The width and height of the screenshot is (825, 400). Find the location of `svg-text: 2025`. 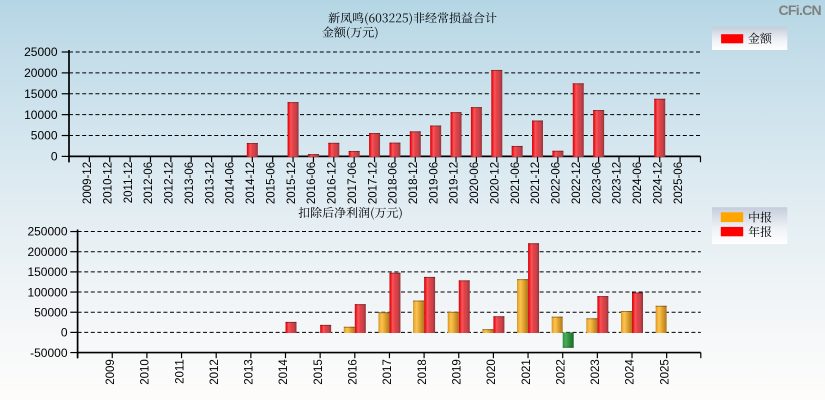

svg-text: 2025 is located at coordinates (665, 372).